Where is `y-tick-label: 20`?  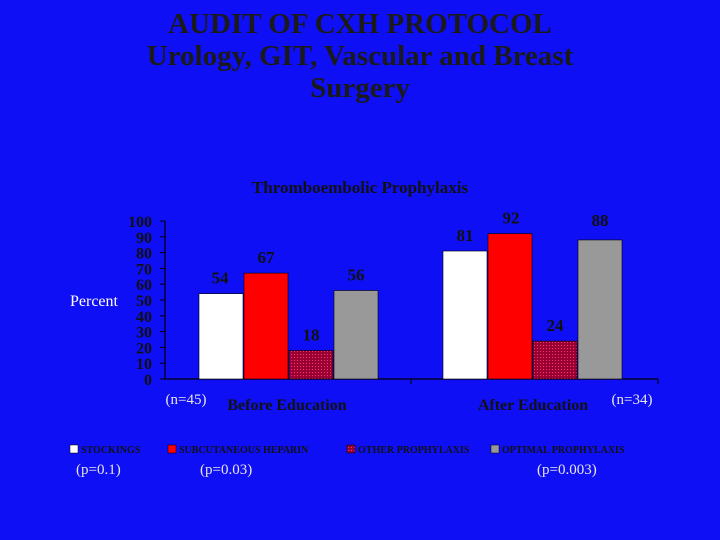
y-tick-label: 20 is located at coordinates (144, 348).